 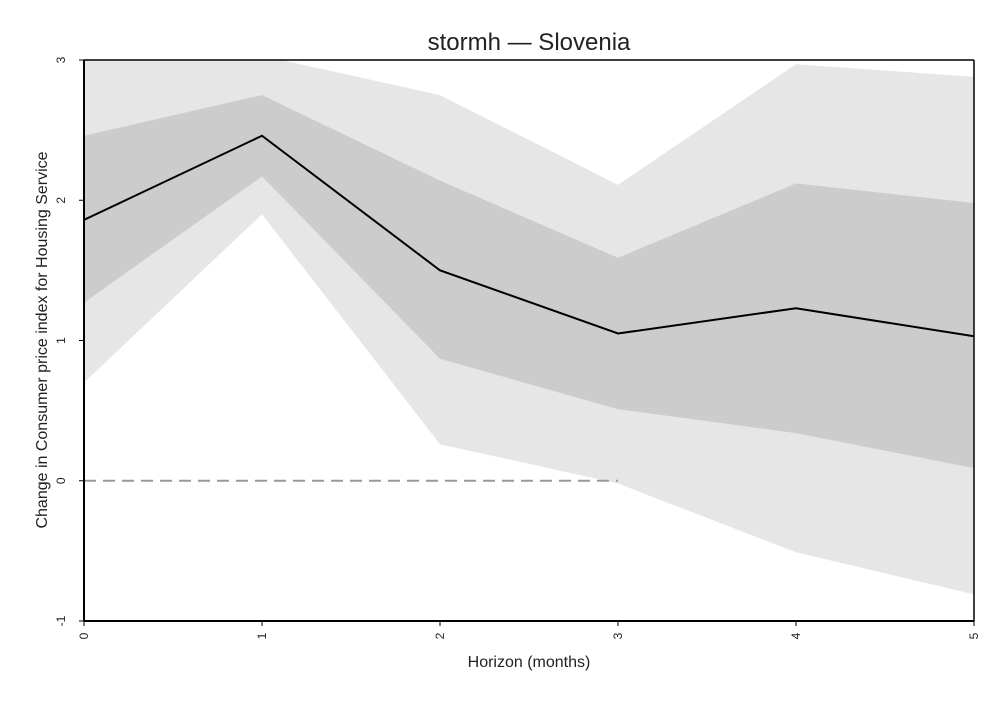 I want to click on x-tick-label: 4, so click(x=796, y=635).